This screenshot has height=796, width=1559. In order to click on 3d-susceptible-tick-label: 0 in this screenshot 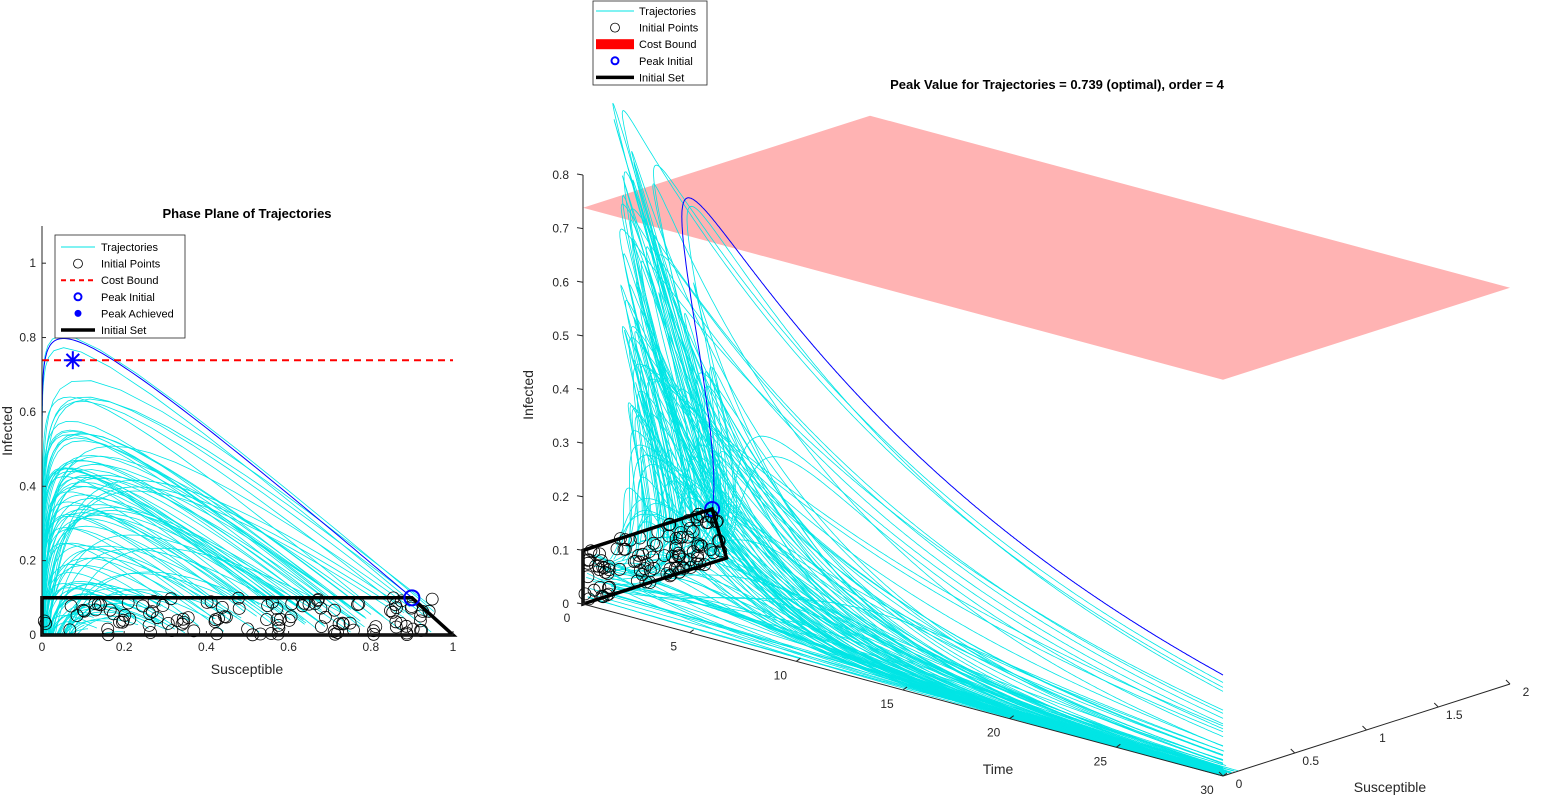, I will do `click(1239, 784)`.